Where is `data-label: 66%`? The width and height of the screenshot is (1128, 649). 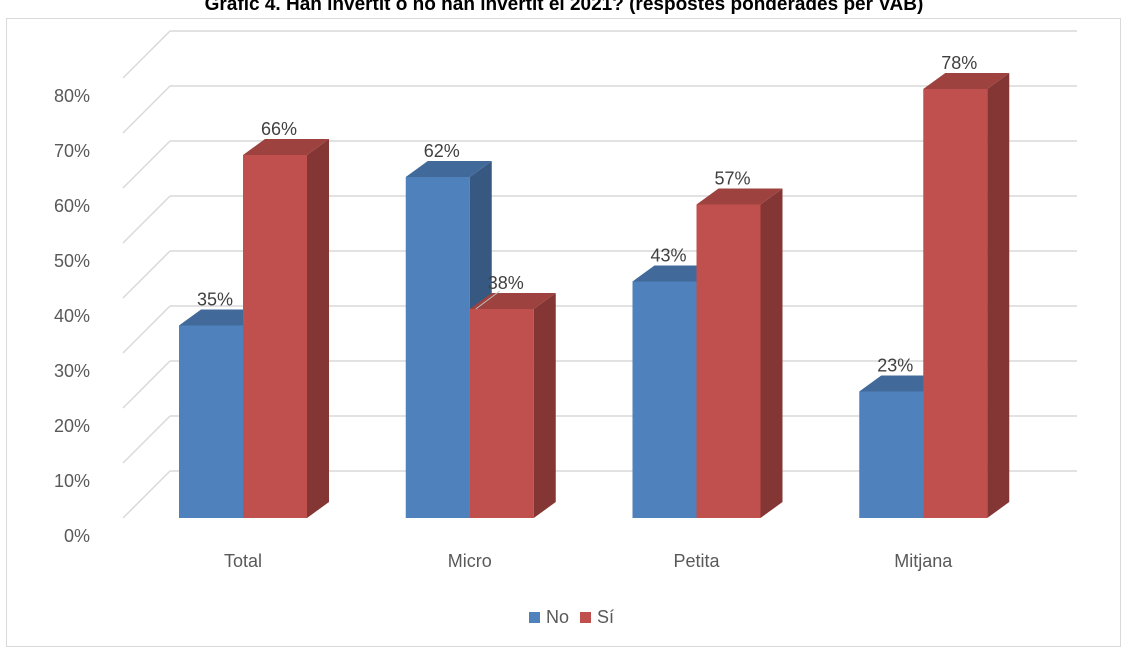
data-label: 66% is located at coordinates (279, 129).